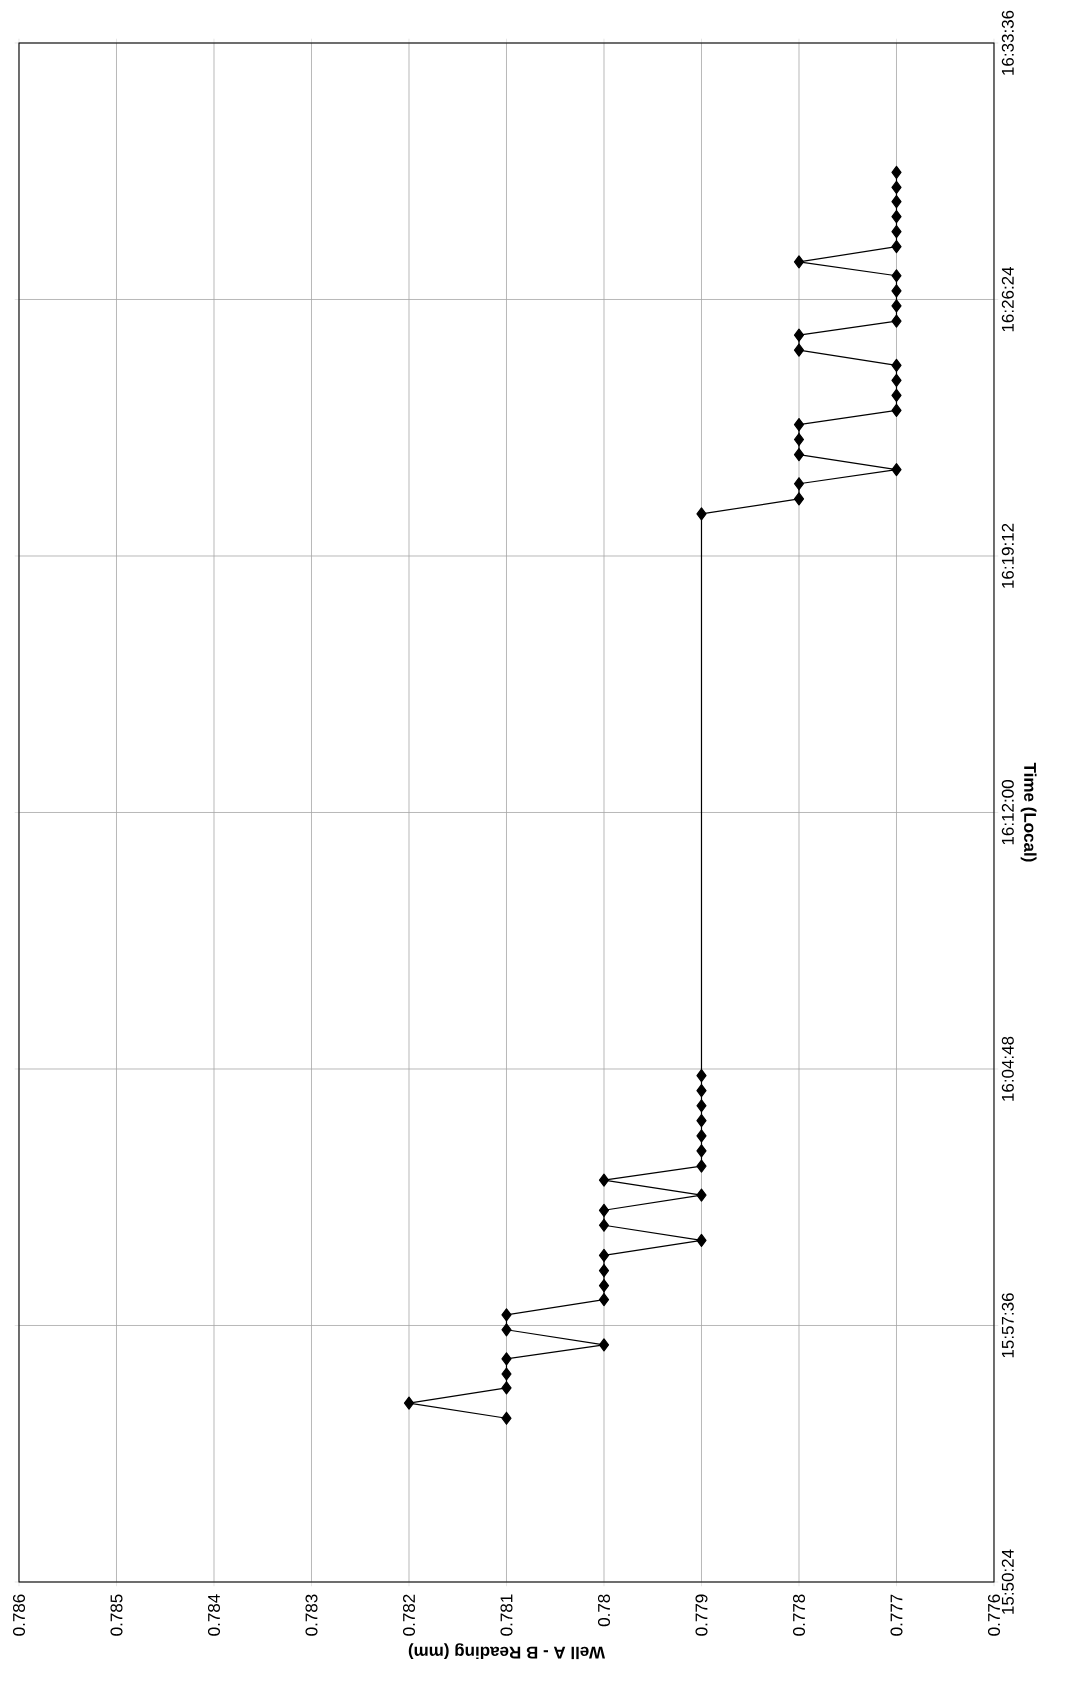  I want to click on x-tick-label: 0.78, so click(604, 1610).